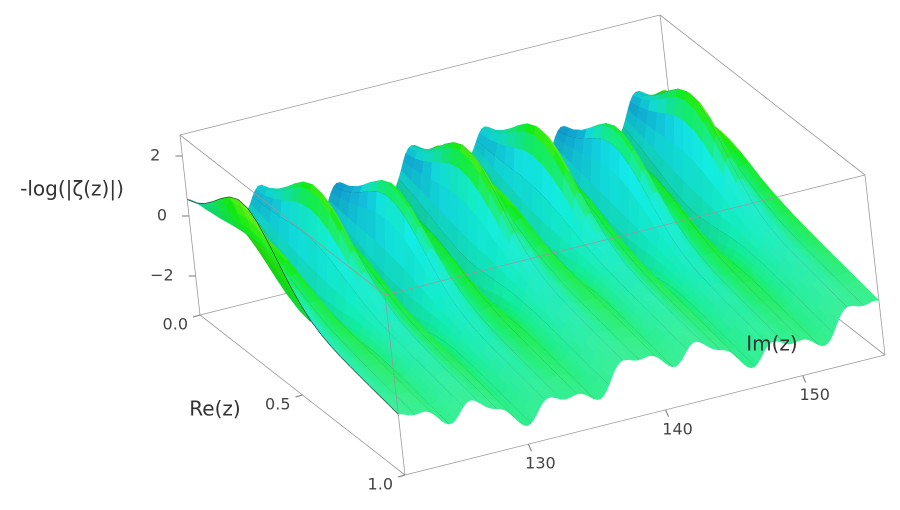  Describe the element at coordinates (175, 324) in the screenshot. I see `x-tick-label: 0.0` at that location.